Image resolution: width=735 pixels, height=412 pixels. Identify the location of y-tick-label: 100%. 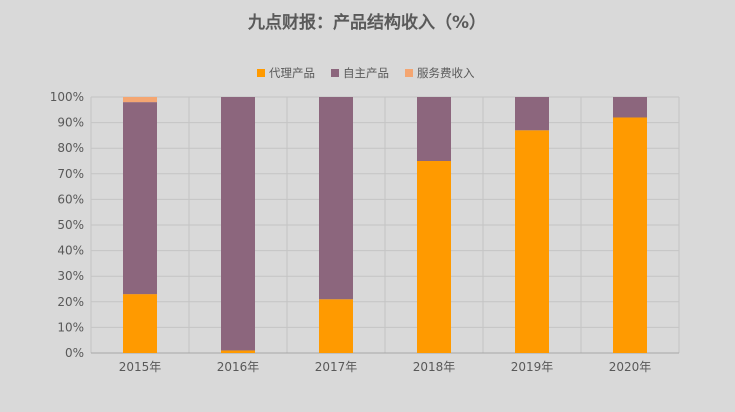
(67, 97).